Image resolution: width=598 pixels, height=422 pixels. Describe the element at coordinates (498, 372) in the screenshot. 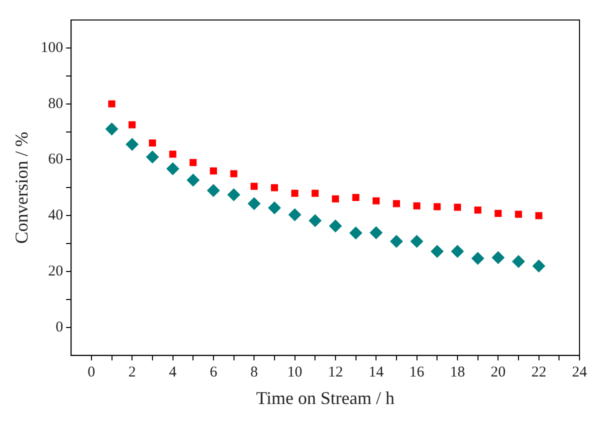

I see `x-tick-label: 20` at that location.